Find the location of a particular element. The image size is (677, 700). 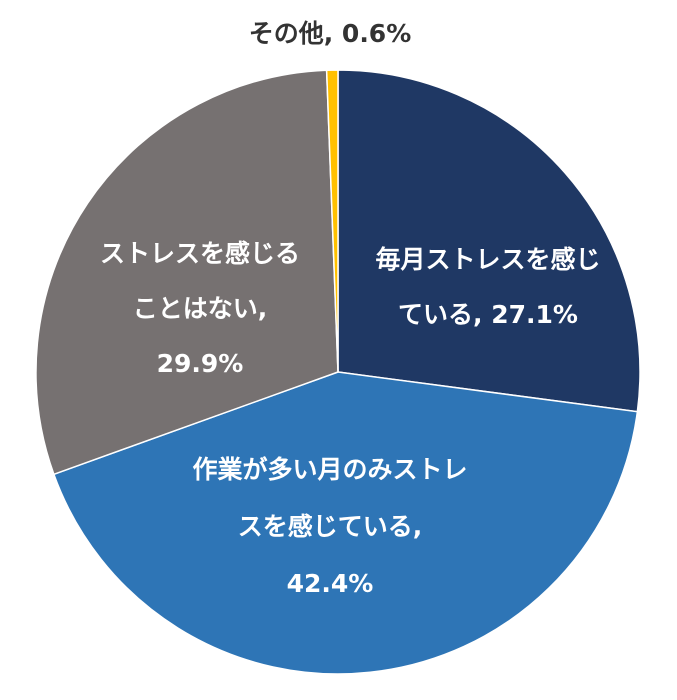

slice-label-line: ている, 27.1% is located at coordinates (488, 314).